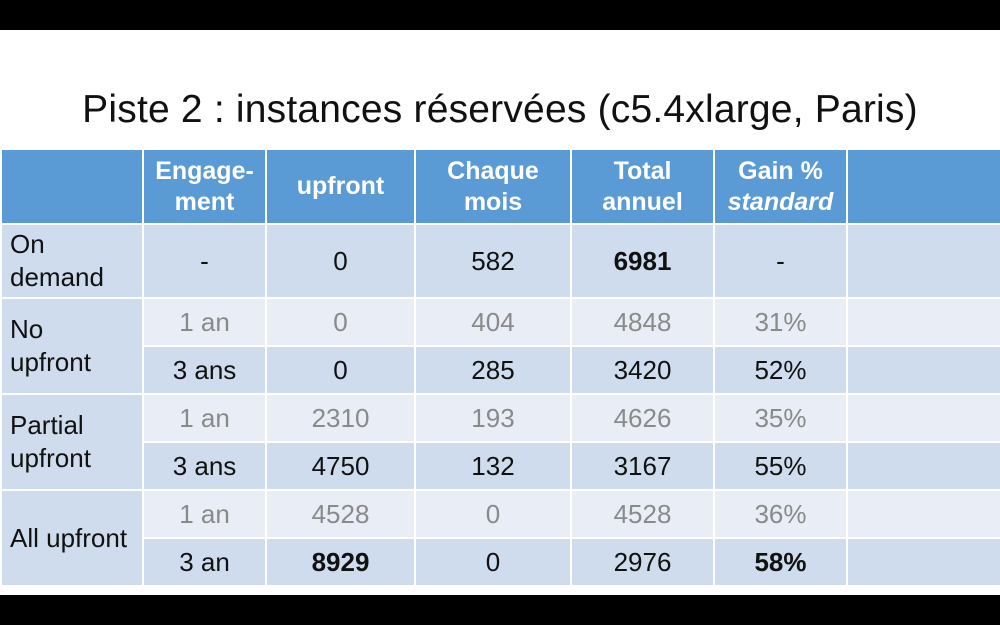  I want to click on cell-gain: 58%, so click(780, 562).